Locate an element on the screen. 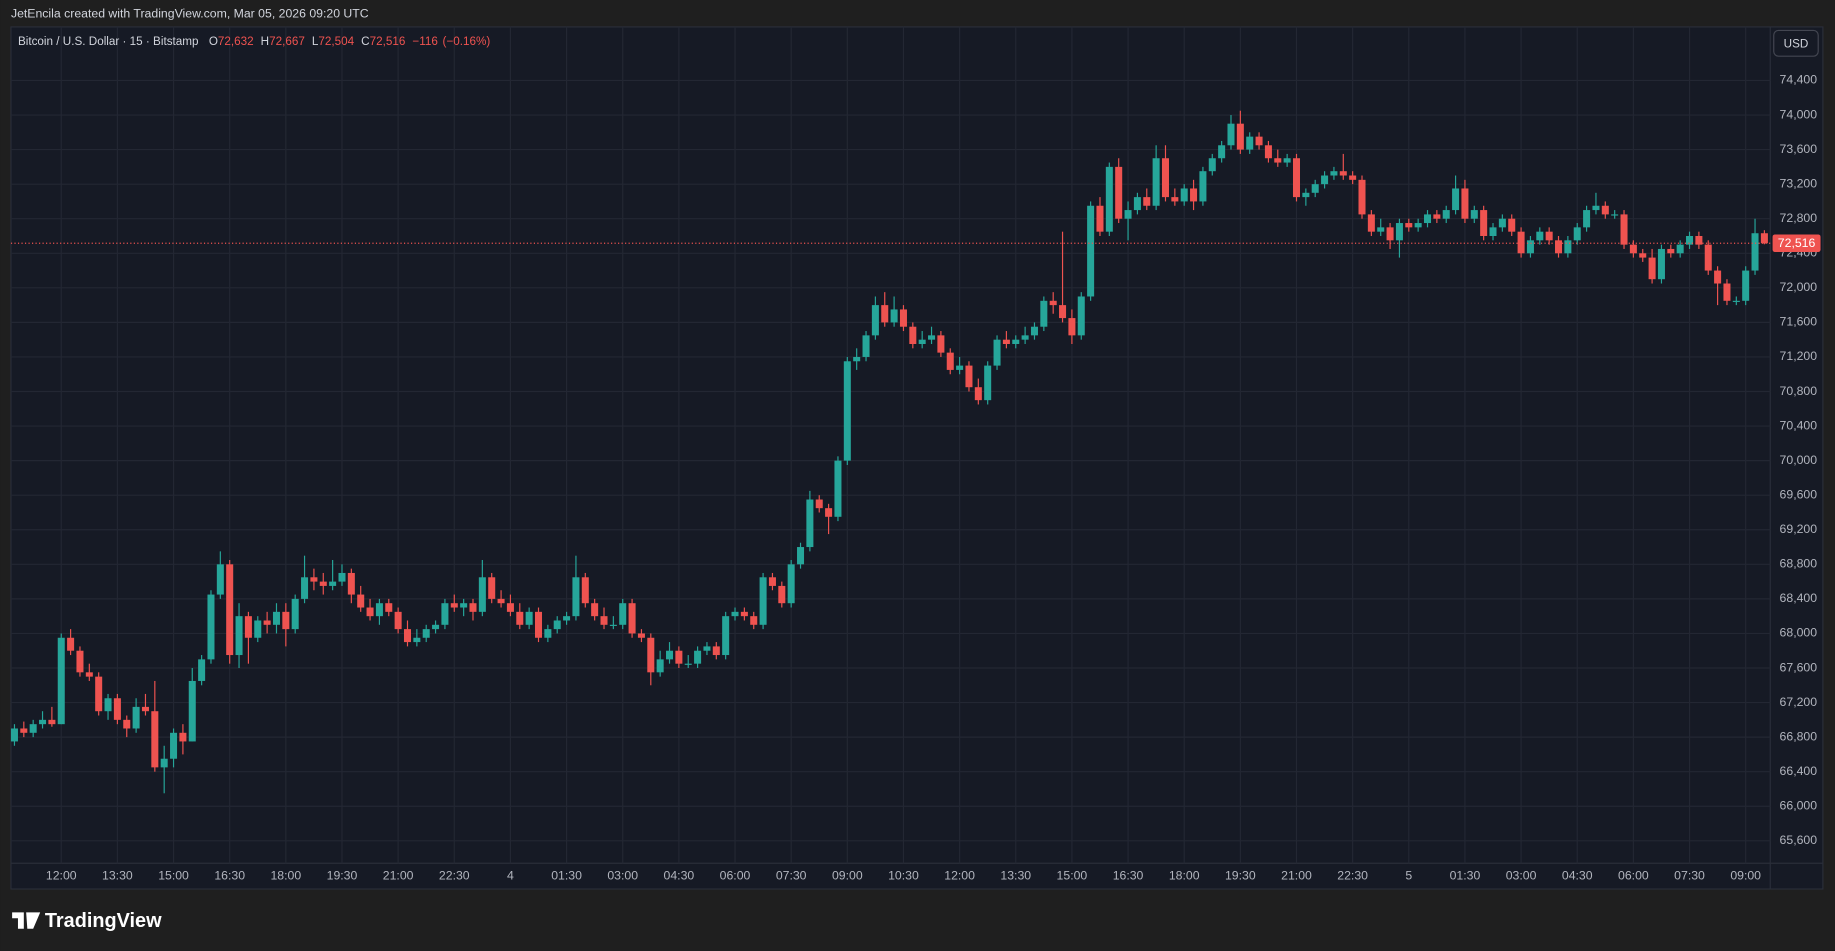  last-price-label: 72,516 is located at coordinates (1797, 243).